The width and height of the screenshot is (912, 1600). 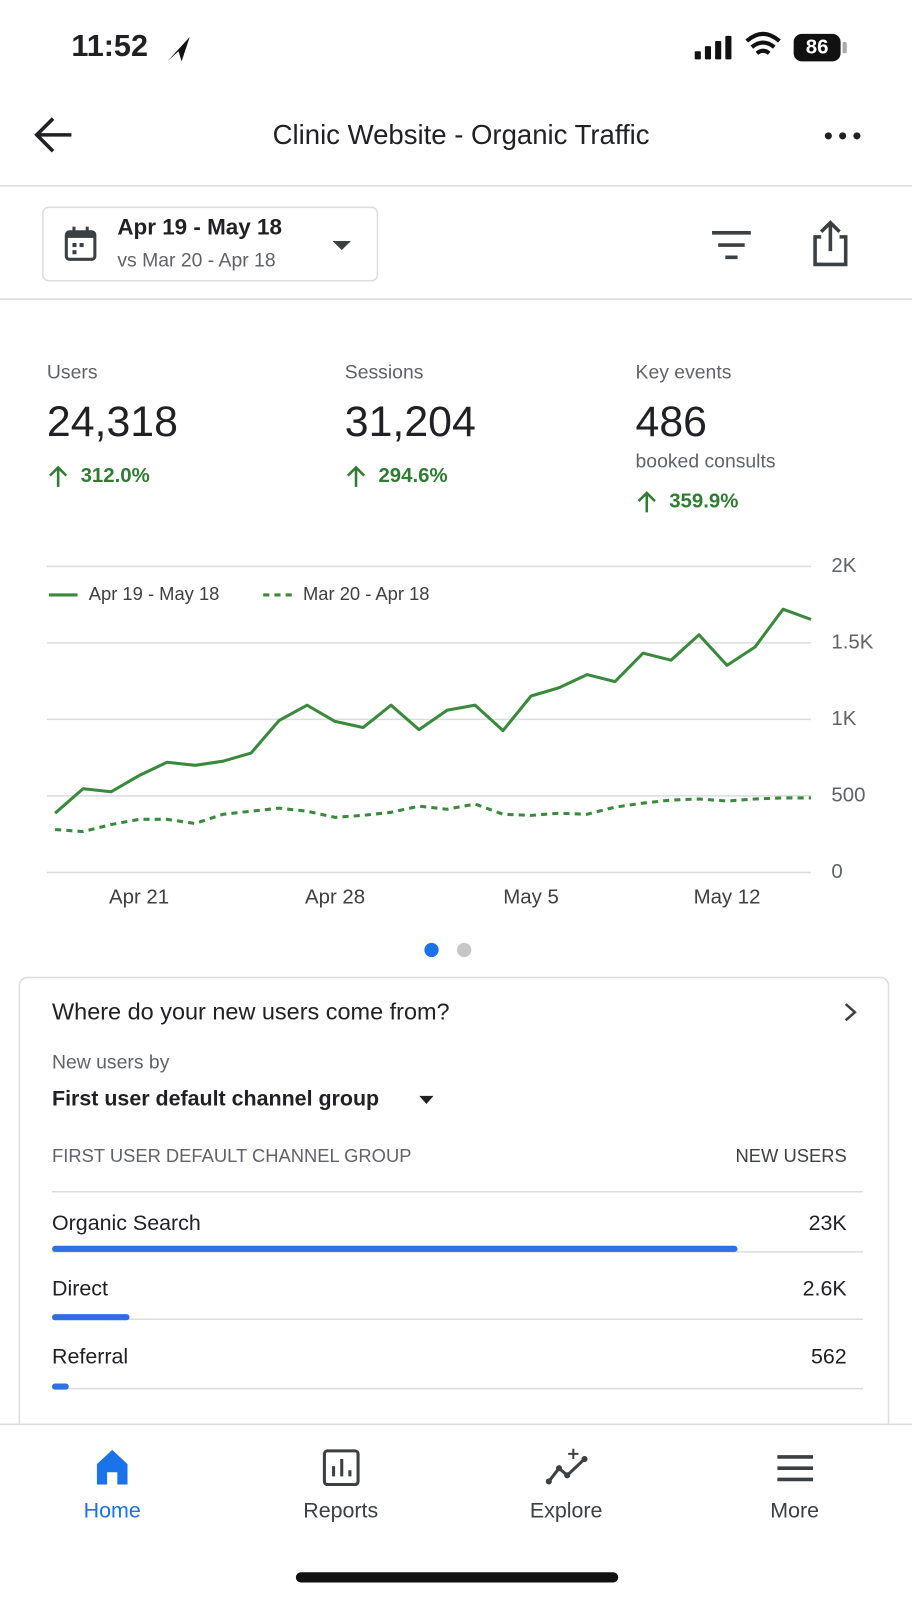 I want to click on x-tick-label: May 5, so click(x=531, y=897).